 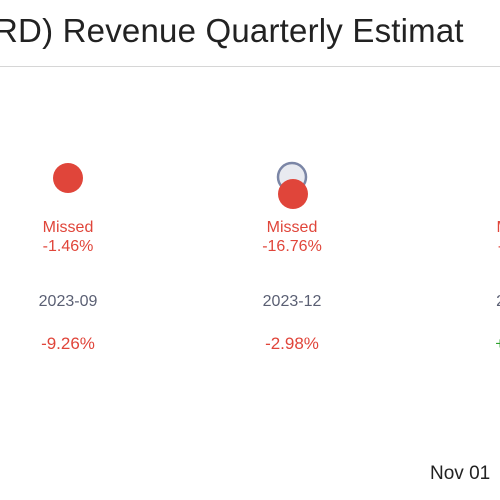 What do you see at coordinates (68, 301) in the screenshot?
I see `period-label: 2023-09` at bounding box center [68, 301].